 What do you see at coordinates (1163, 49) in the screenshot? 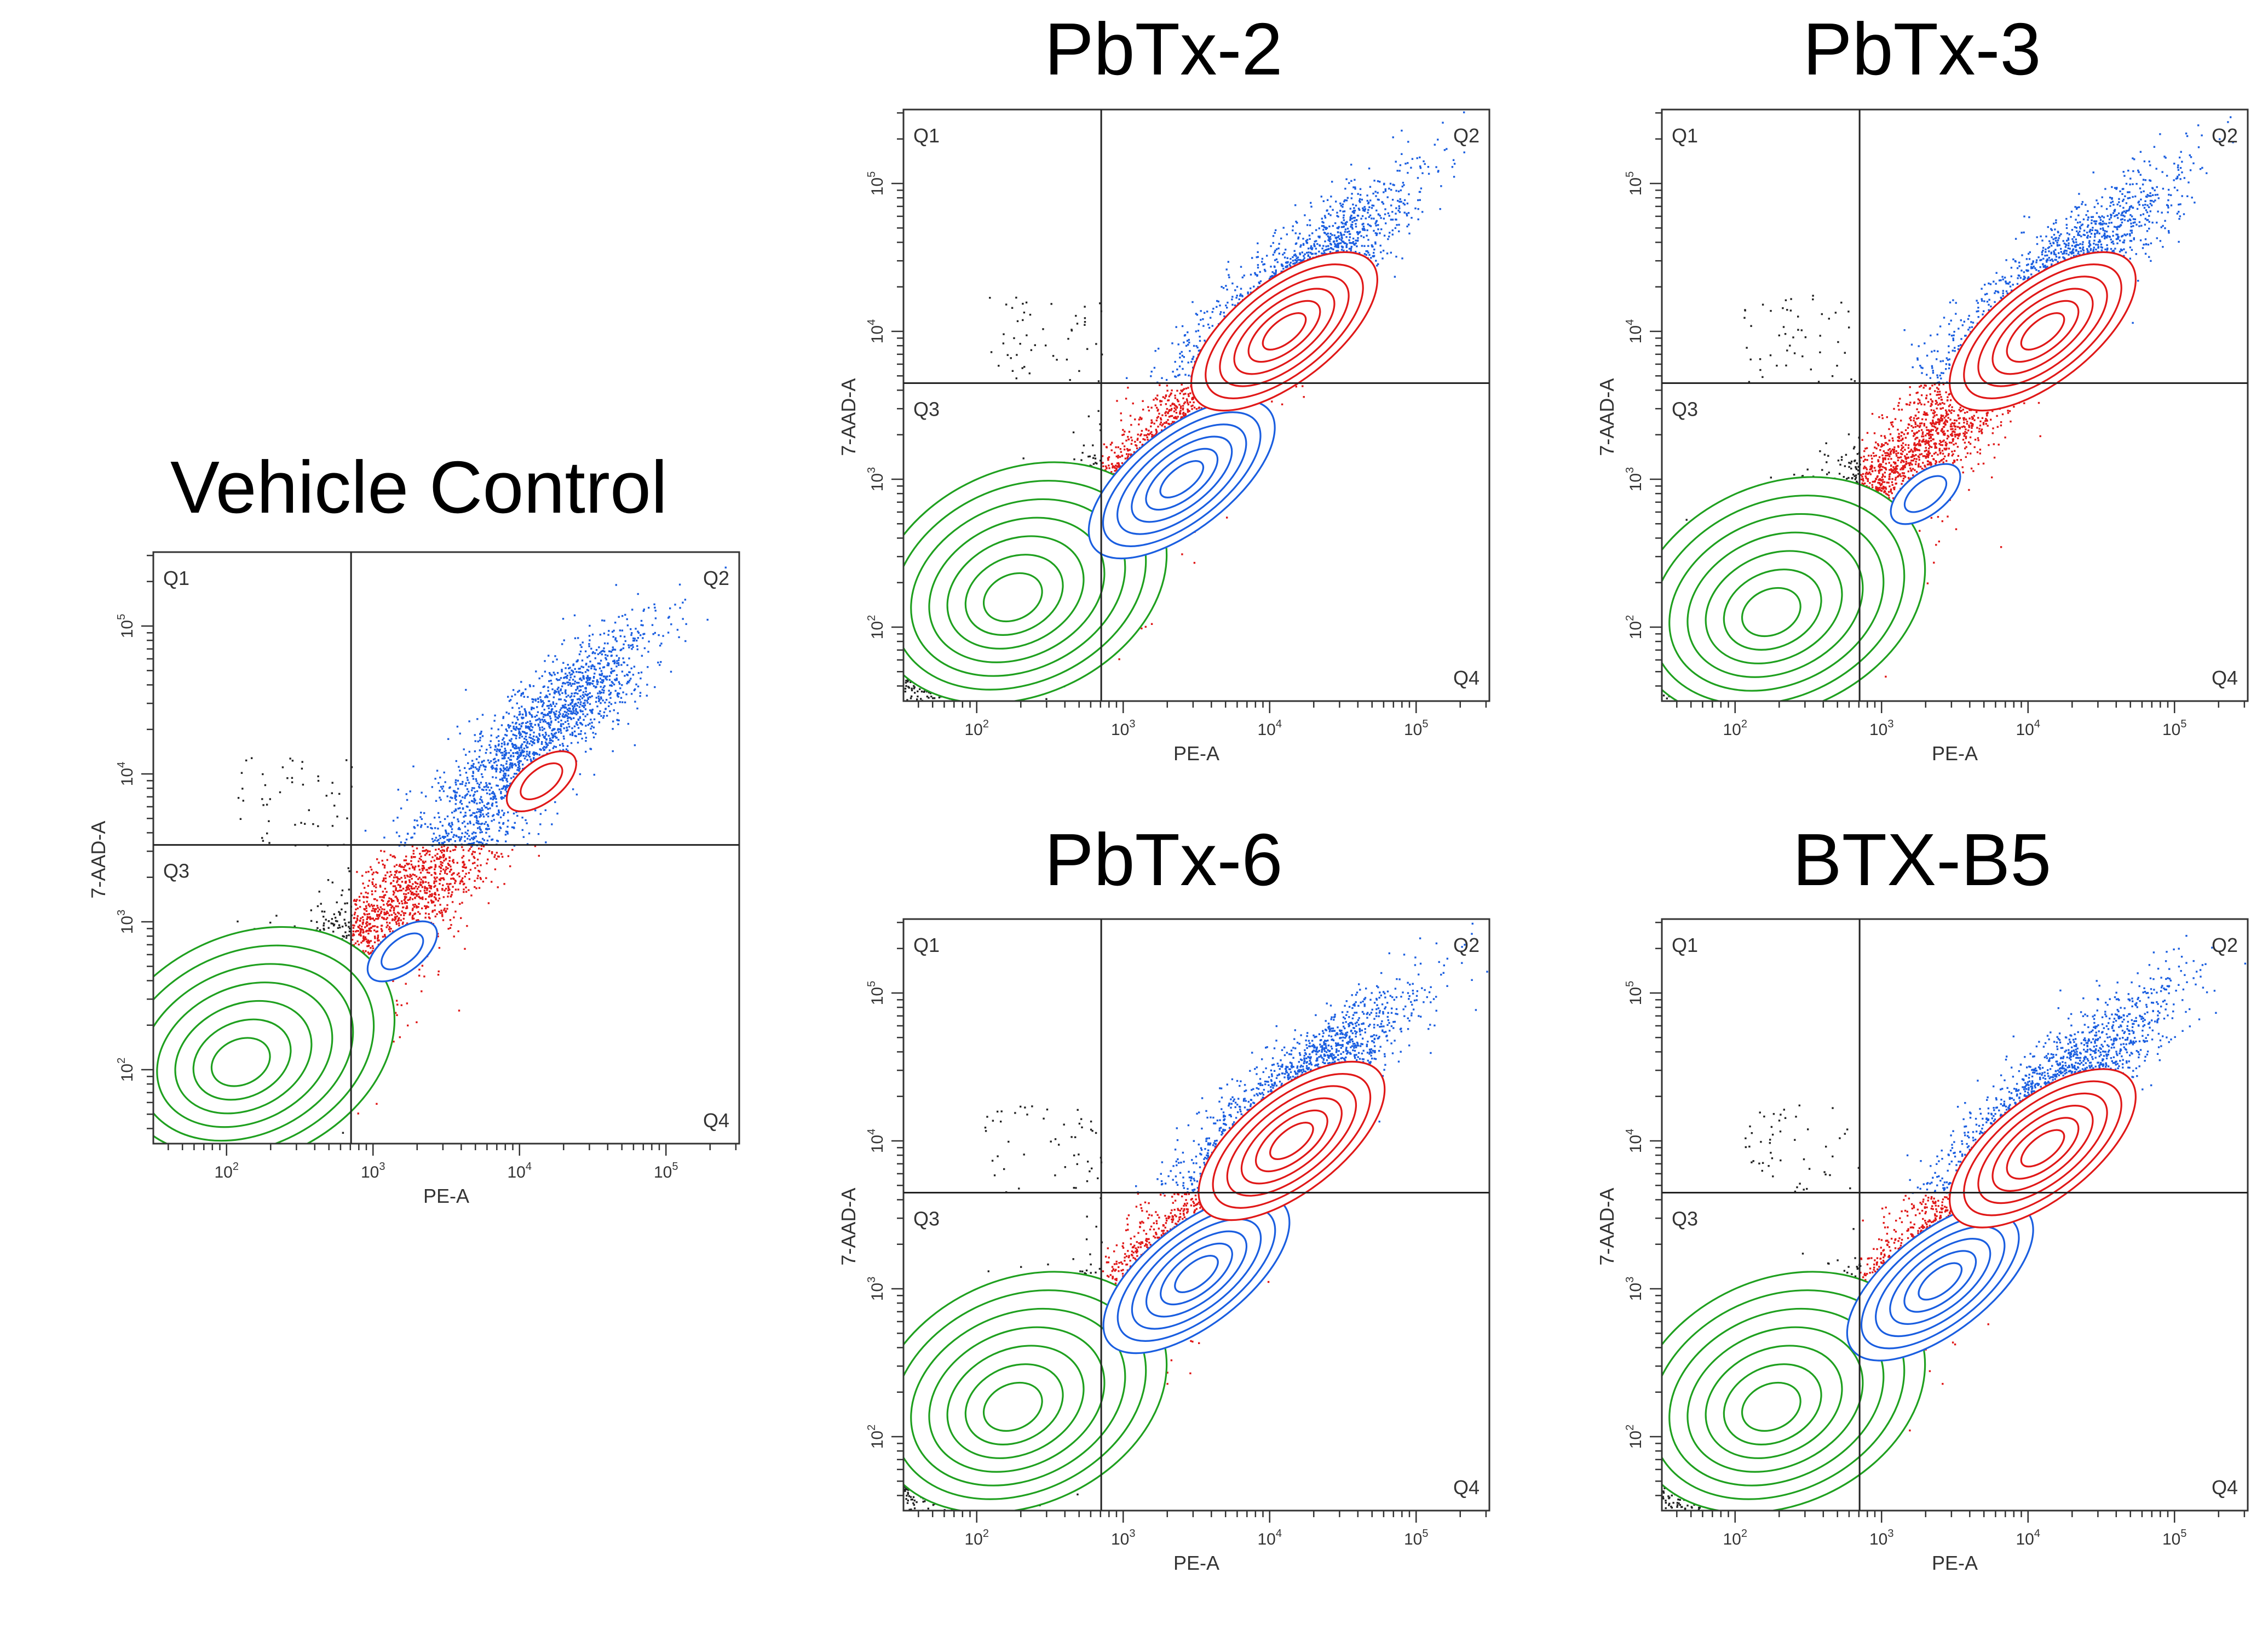
I see `panel-title-pbtx-2: PbTx-2` at bounding box center [1163, 49].